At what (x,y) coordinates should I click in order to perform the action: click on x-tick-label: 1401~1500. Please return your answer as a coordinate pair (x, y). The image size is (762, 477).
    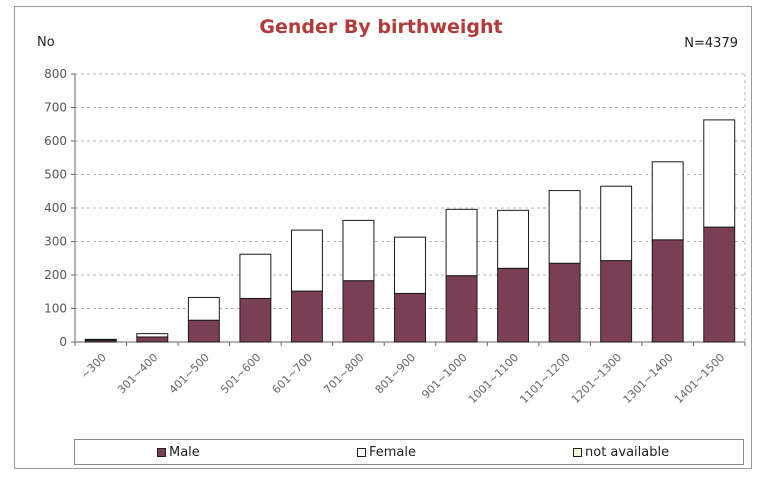
    Looking at the image, I should click on (699, 378).